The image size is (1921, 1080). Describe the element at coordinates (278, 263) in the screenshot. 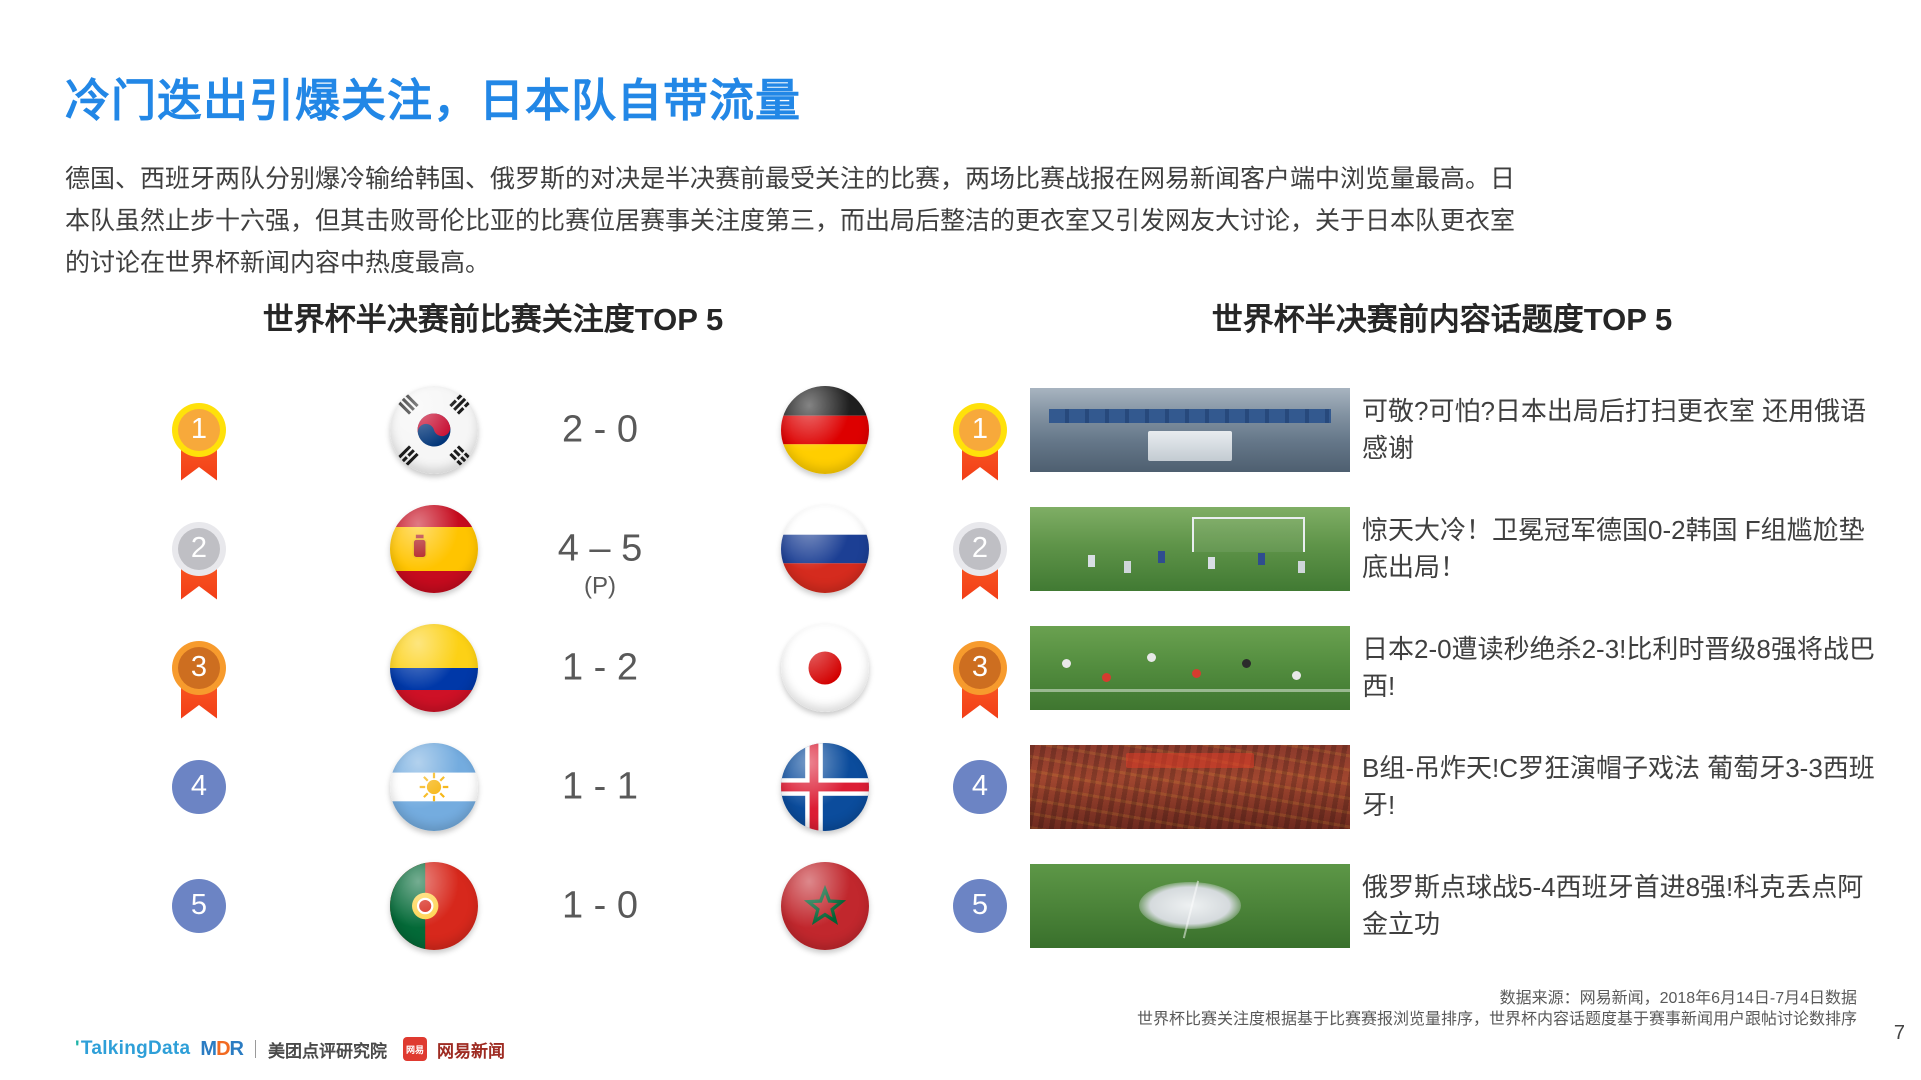

I see `paragraph-line: 的讨论在世界杯新闻内容中热度最高。` at that location.